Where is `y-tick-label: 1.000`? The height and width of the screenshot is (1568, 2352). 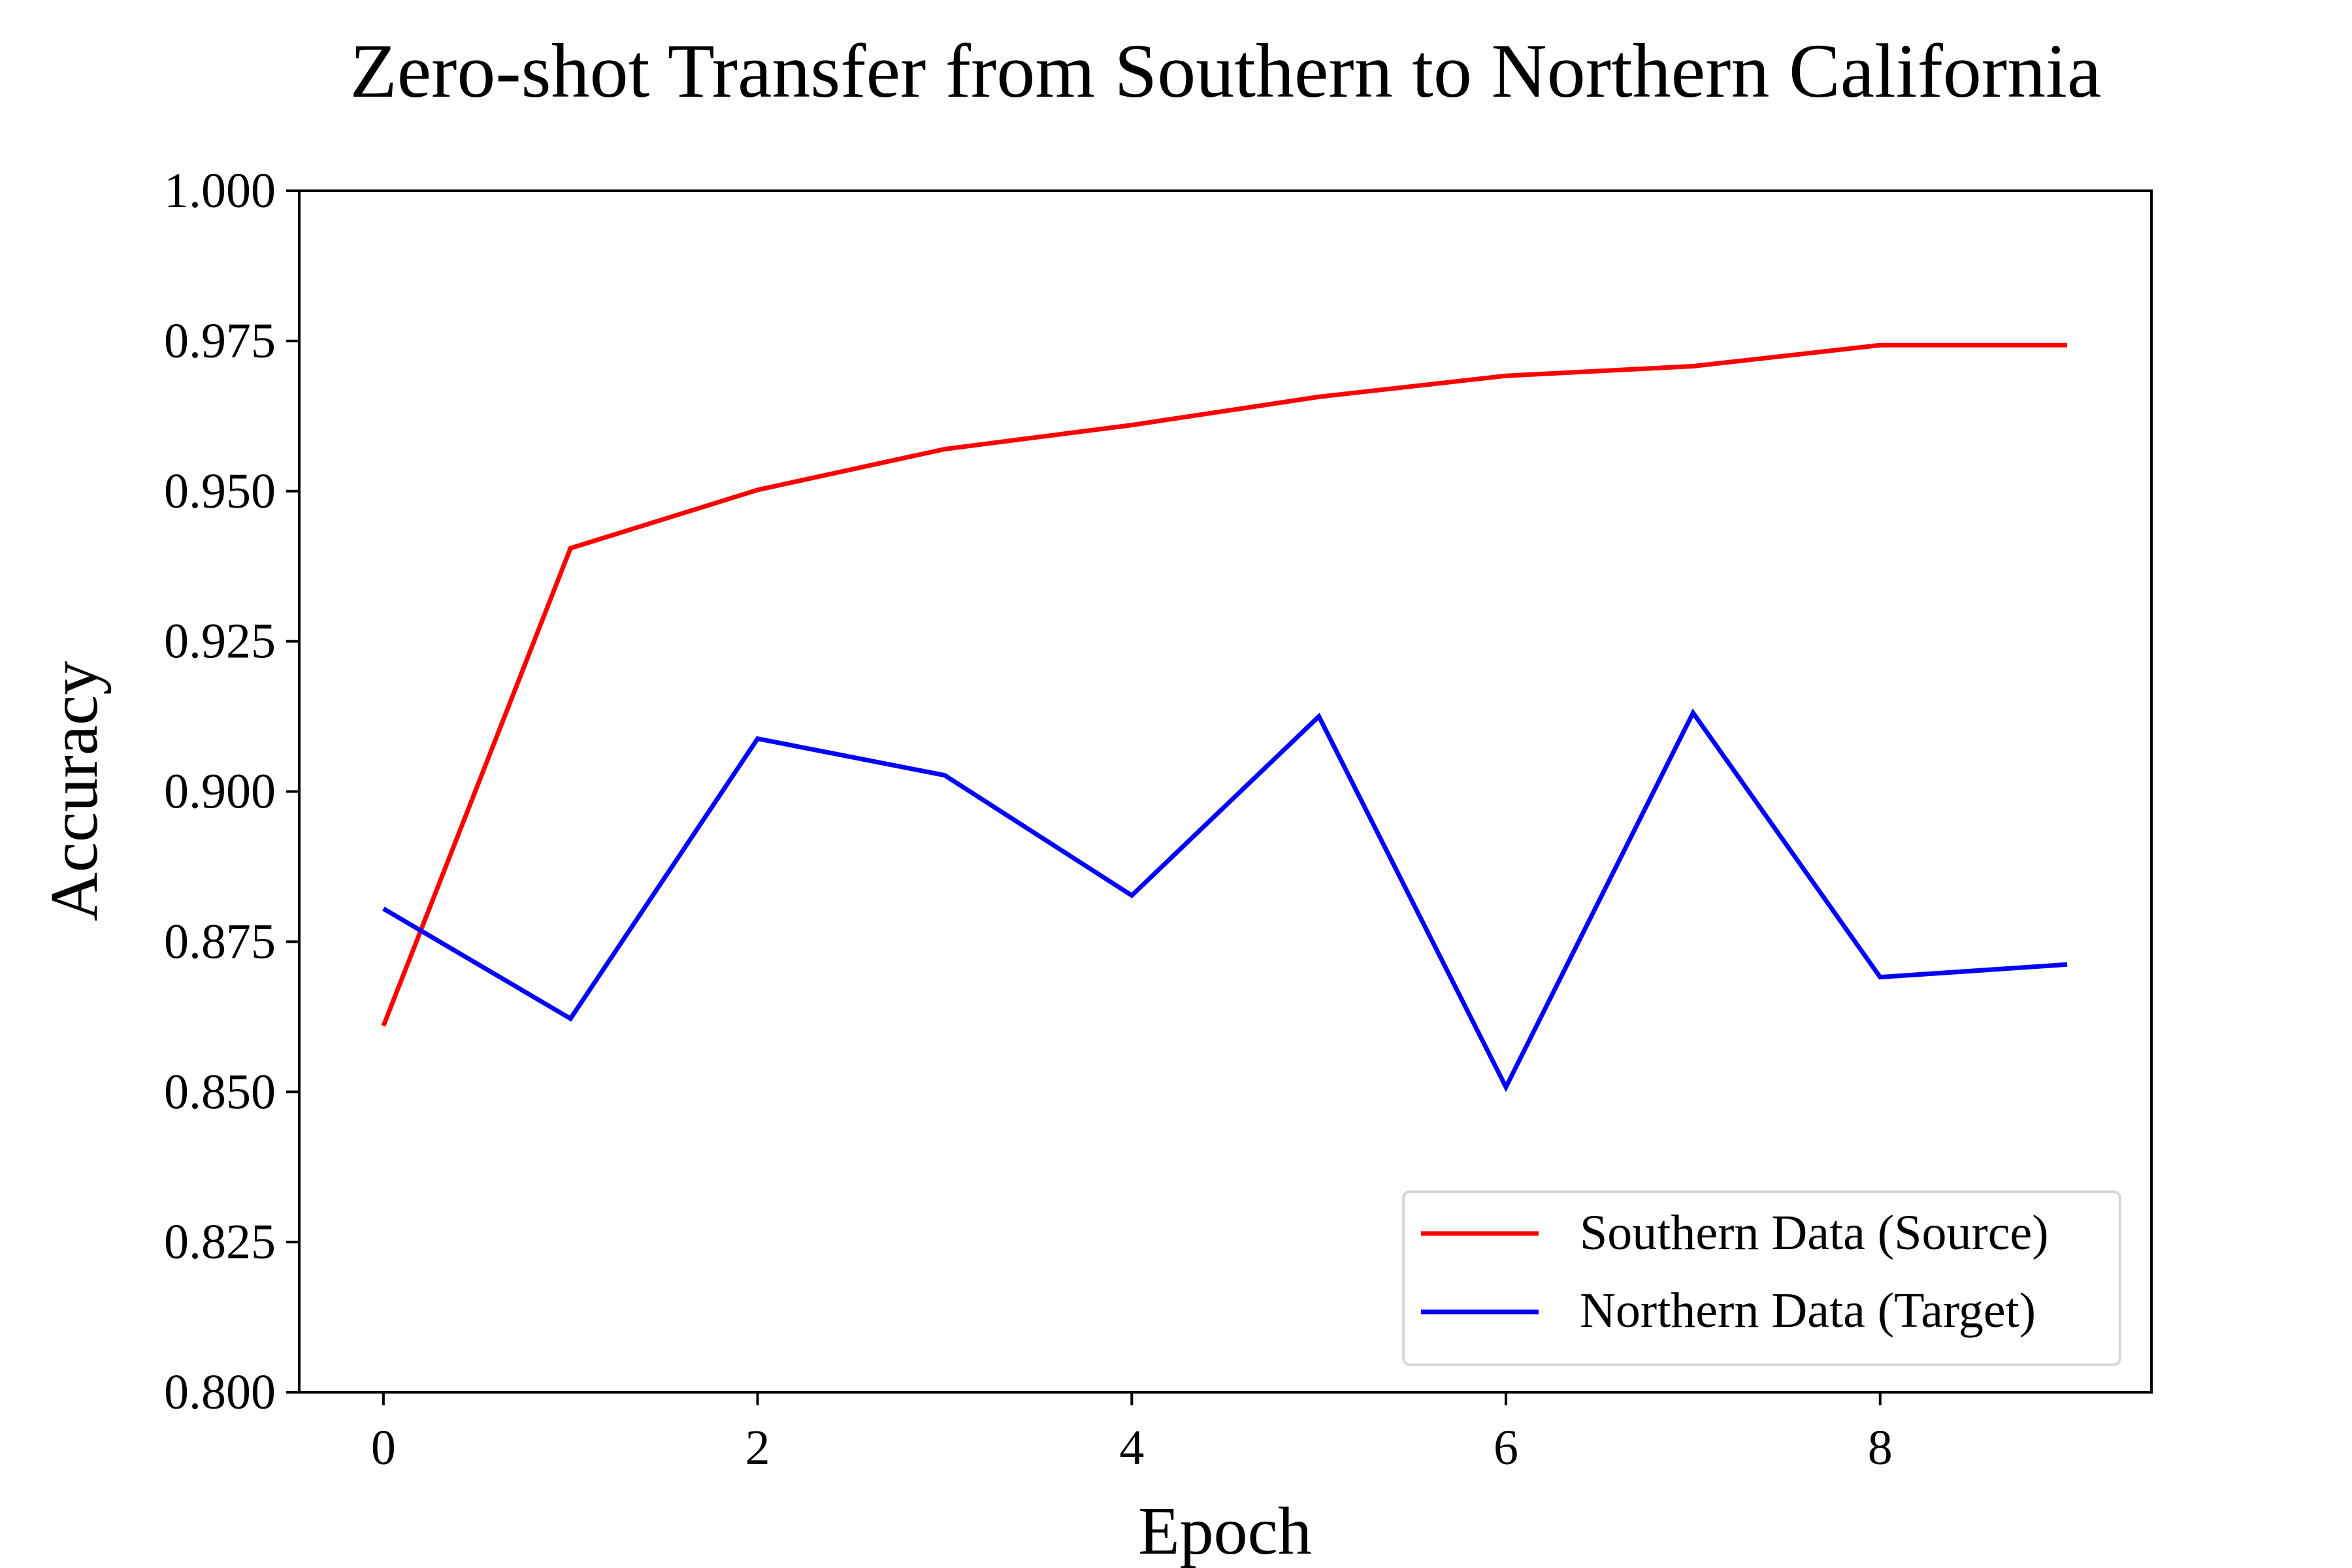 y-tick-label: 1.000 is located at coordinates (220, 190).